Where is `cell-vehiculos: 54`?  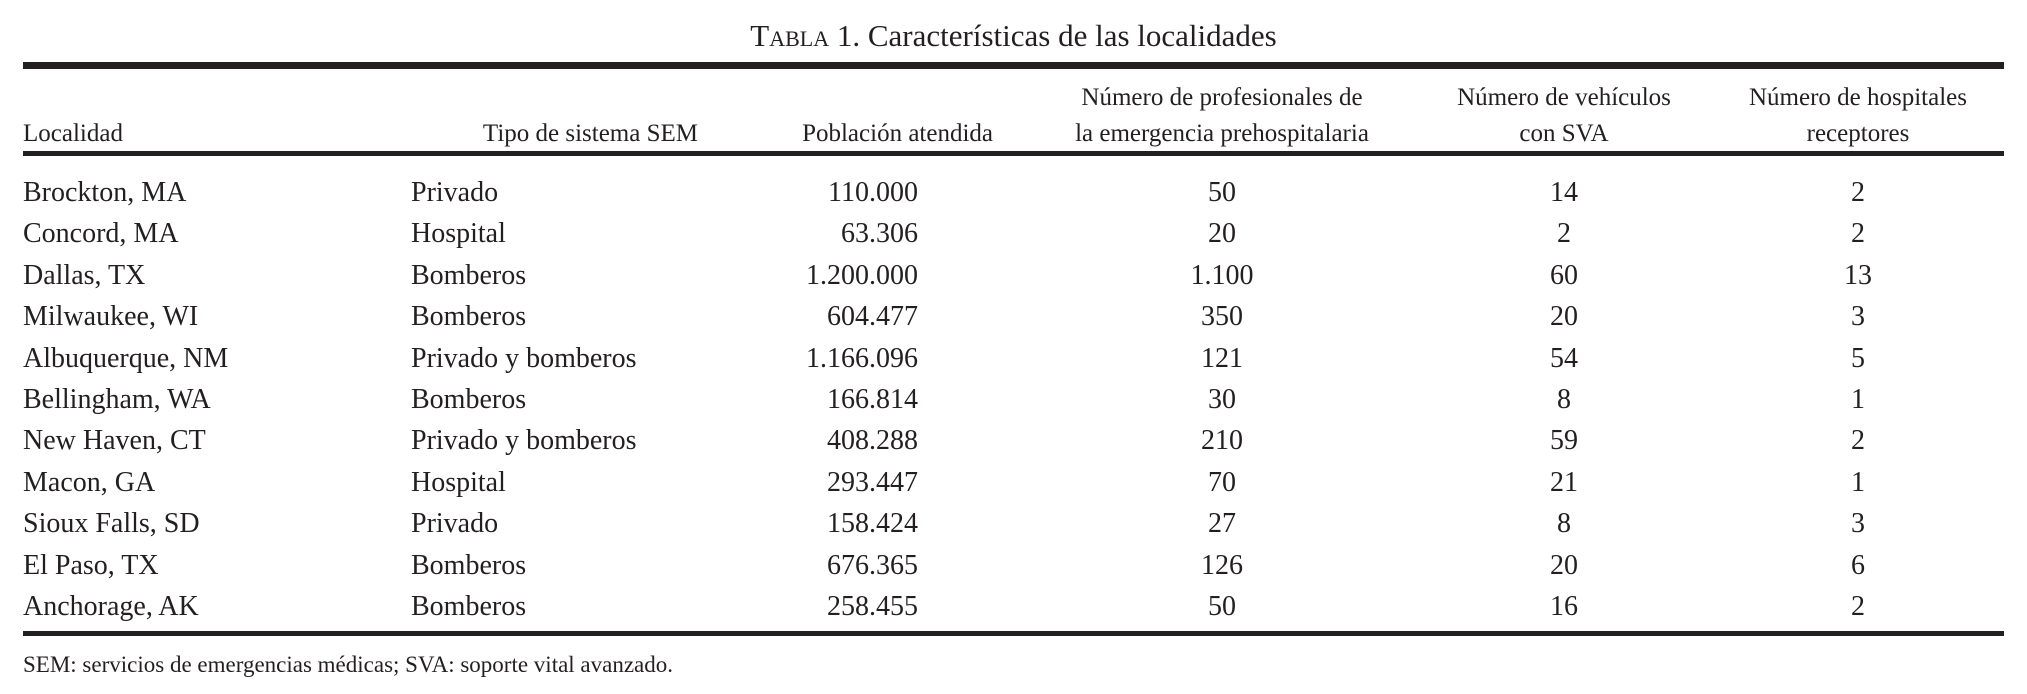
cell-vehiculos: 54 is located at coordinates (1564, 358).